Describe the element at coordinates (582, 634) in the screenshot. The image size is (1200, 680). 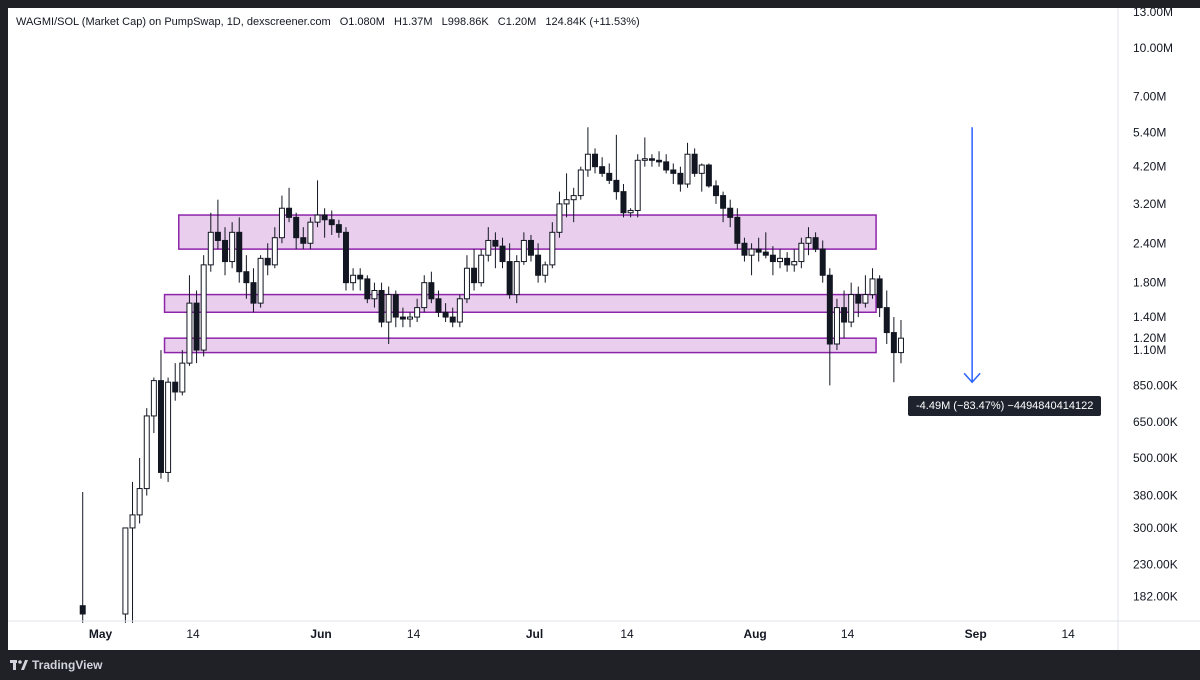
I see `time-axis: May 14 Jun 14 Jul 14 Aug 14 Sep 14` at that location.